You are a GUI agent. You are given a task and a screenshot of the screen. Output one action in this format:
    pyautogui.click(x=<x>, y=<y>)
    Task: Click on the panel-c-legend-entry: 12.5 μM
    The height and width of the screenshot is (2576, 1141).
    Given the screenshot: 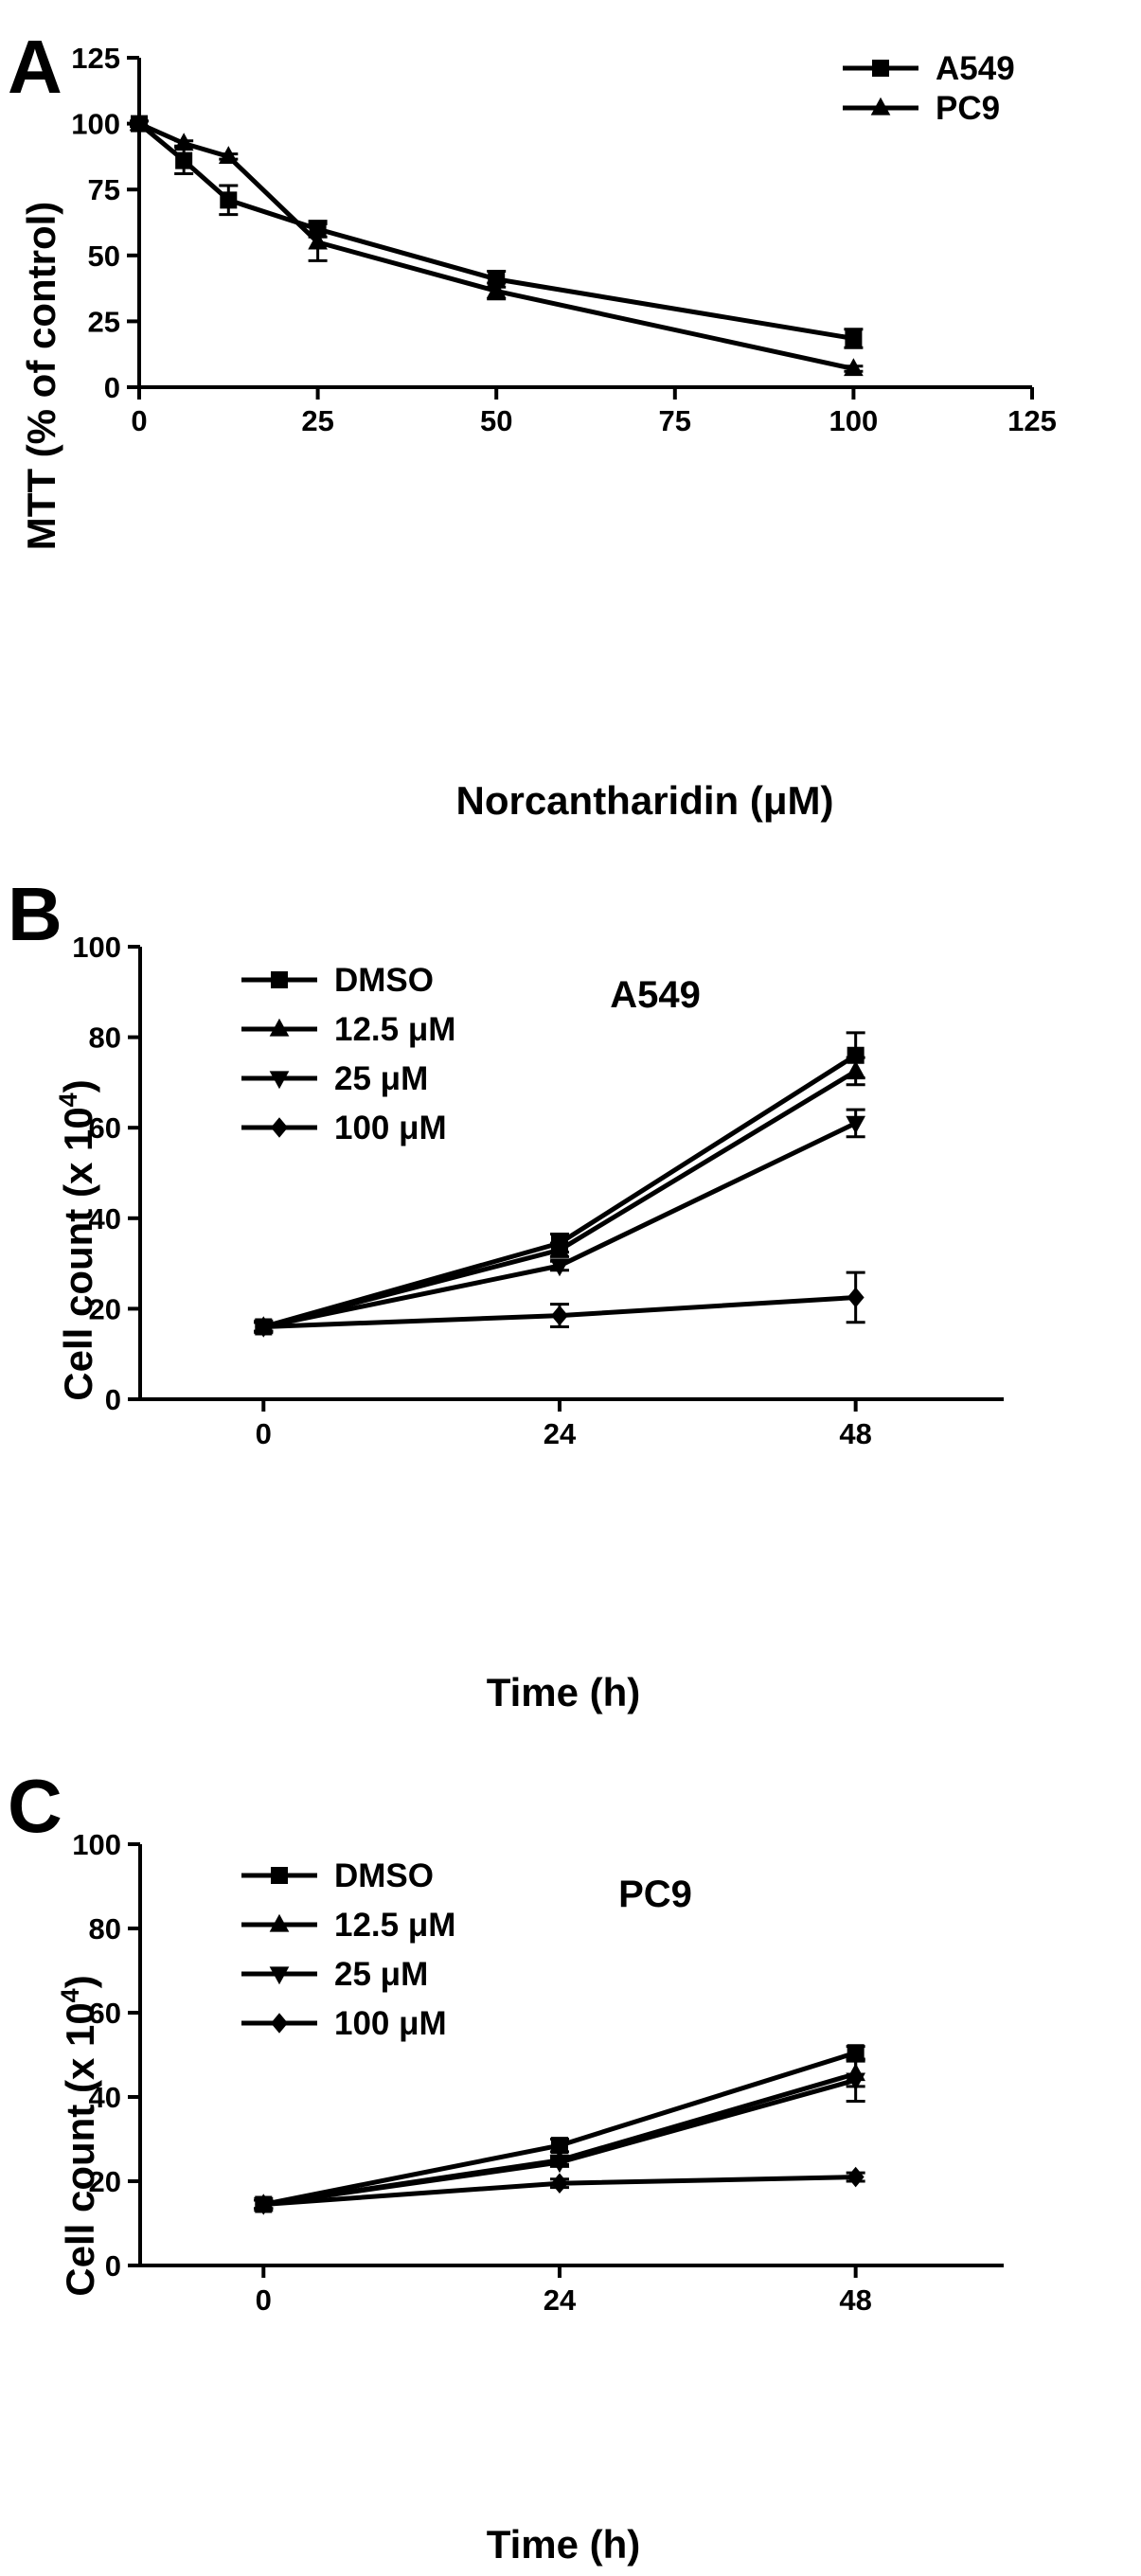 What is the action you would take?
    pyautogui.click(x=348, y=1926)
    